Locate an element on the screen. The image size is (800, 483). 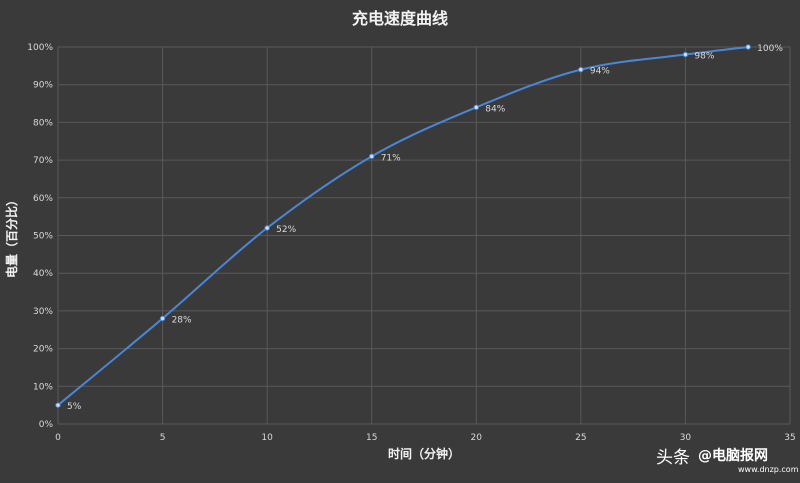
y-tick-label: 40% is located at coordinates (43, 274).